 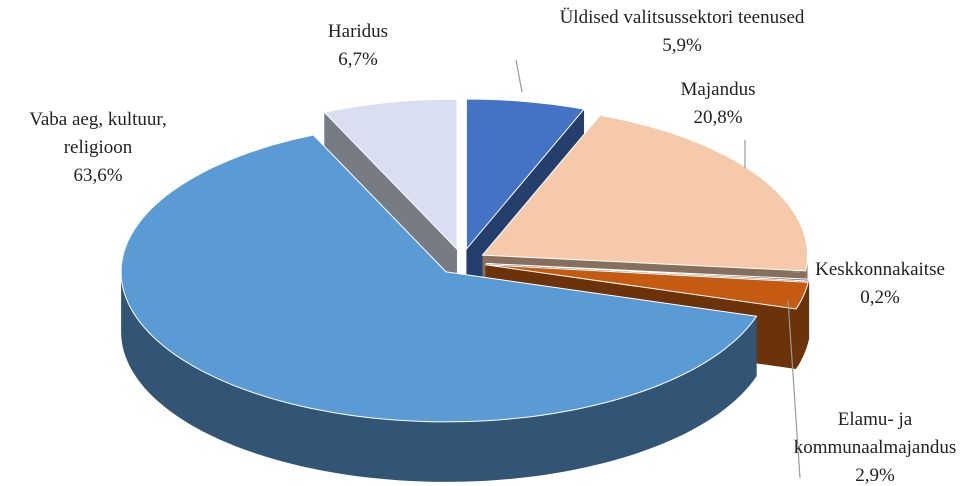 What do you see at coordinates (880, 297) in the screenshot?
I see `value-label: 0,2%` at bounding box center [880, 297].